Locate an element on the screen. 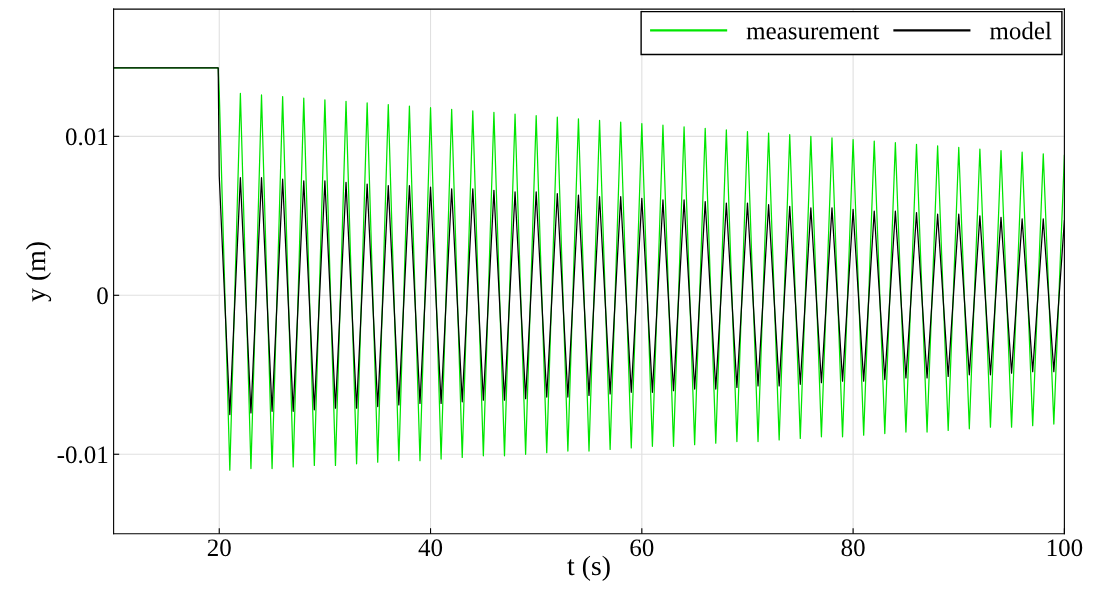  y-tick-label: 0 is located at coordinates (102, 296).